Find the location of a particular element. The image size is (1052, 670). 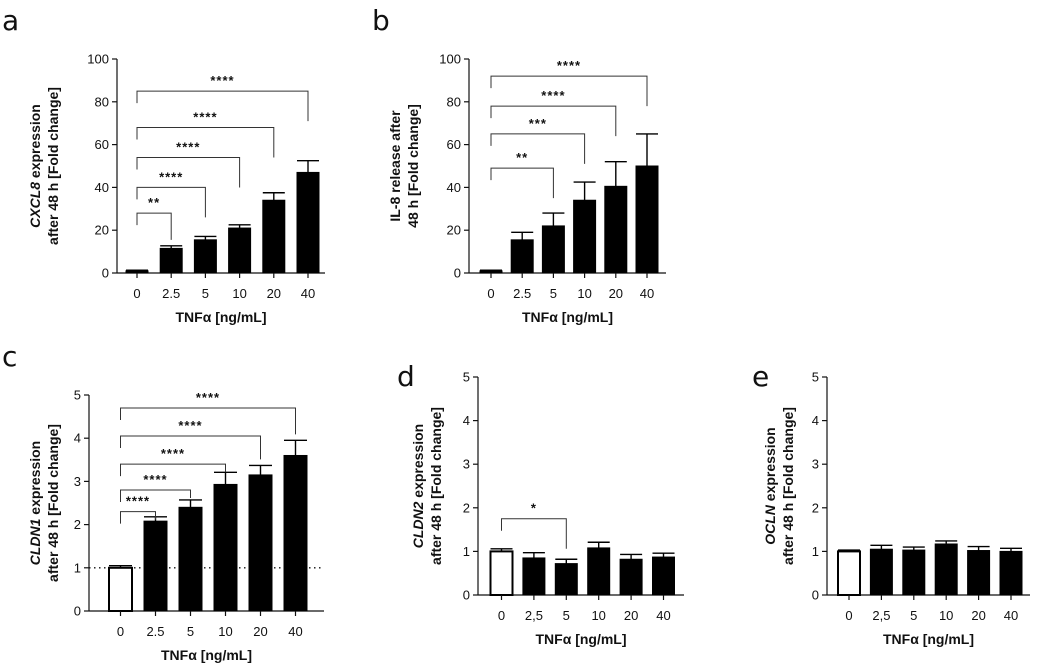

significance-stars: *** is located at coordinates (538, 123).